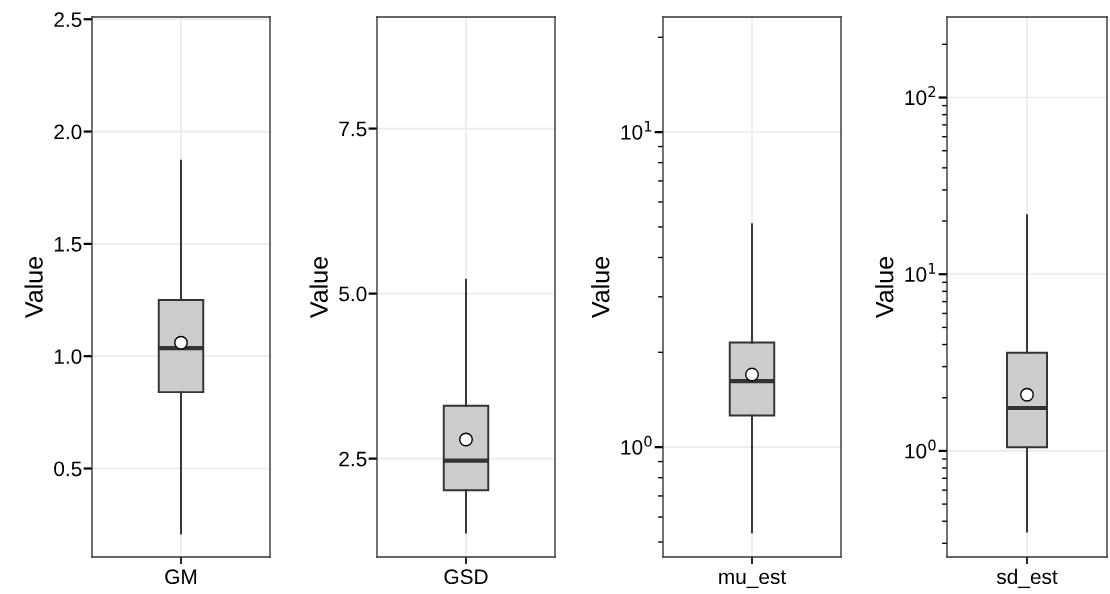  I want to click on y-tick-label: 1.0, so click(68, 356).